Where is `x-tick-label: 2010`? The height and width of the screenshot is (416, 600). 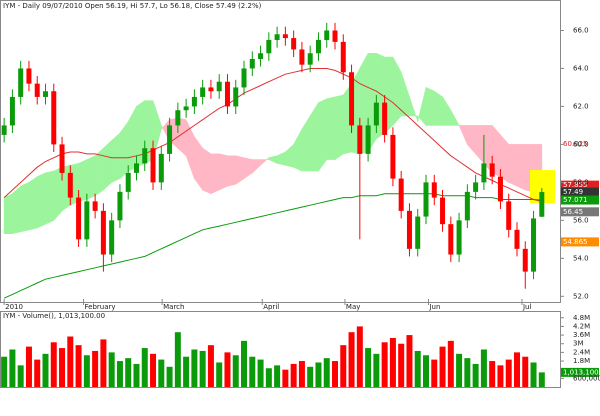 x-tick-label: 2010 is located at coordinates (14, 307).